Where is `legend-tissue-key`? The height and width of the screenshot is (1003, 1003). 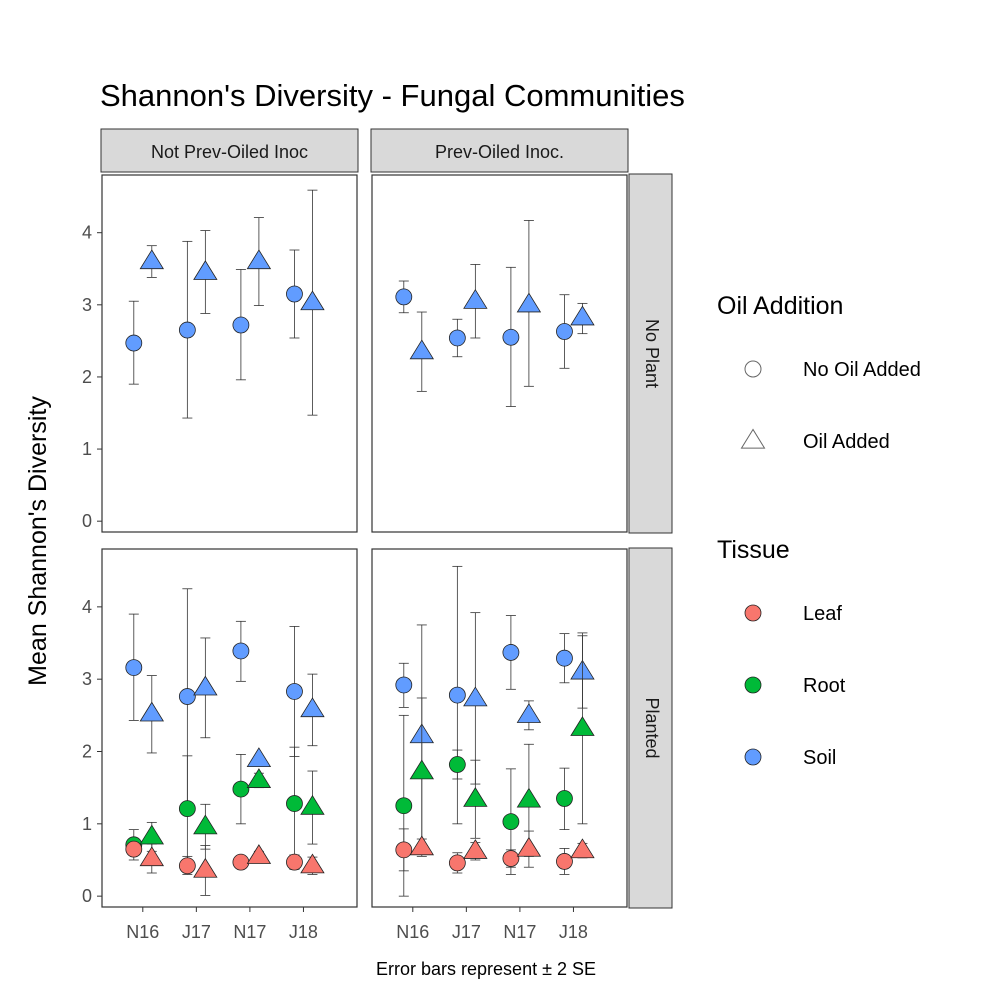
legend-tissue-key is located at coordinates (753, 757).